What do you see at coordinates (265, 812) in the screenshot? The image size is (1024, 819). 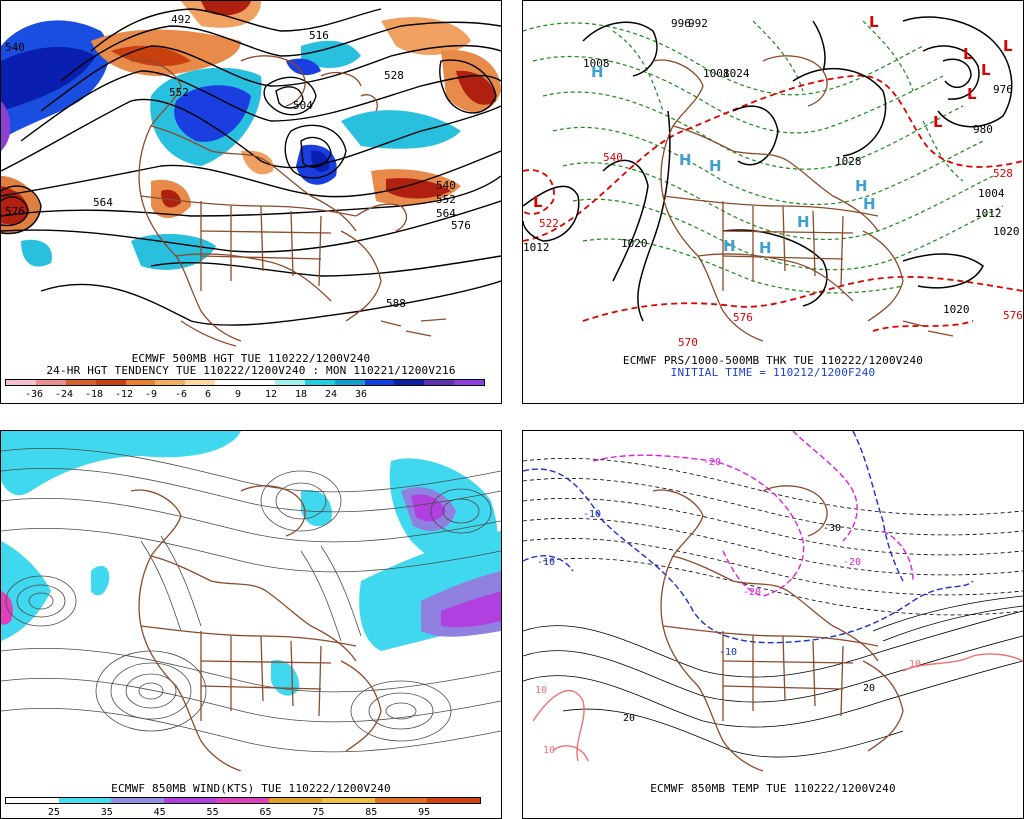 I see `colorbar-tick-label: 65` at bounding box center [265, 812].